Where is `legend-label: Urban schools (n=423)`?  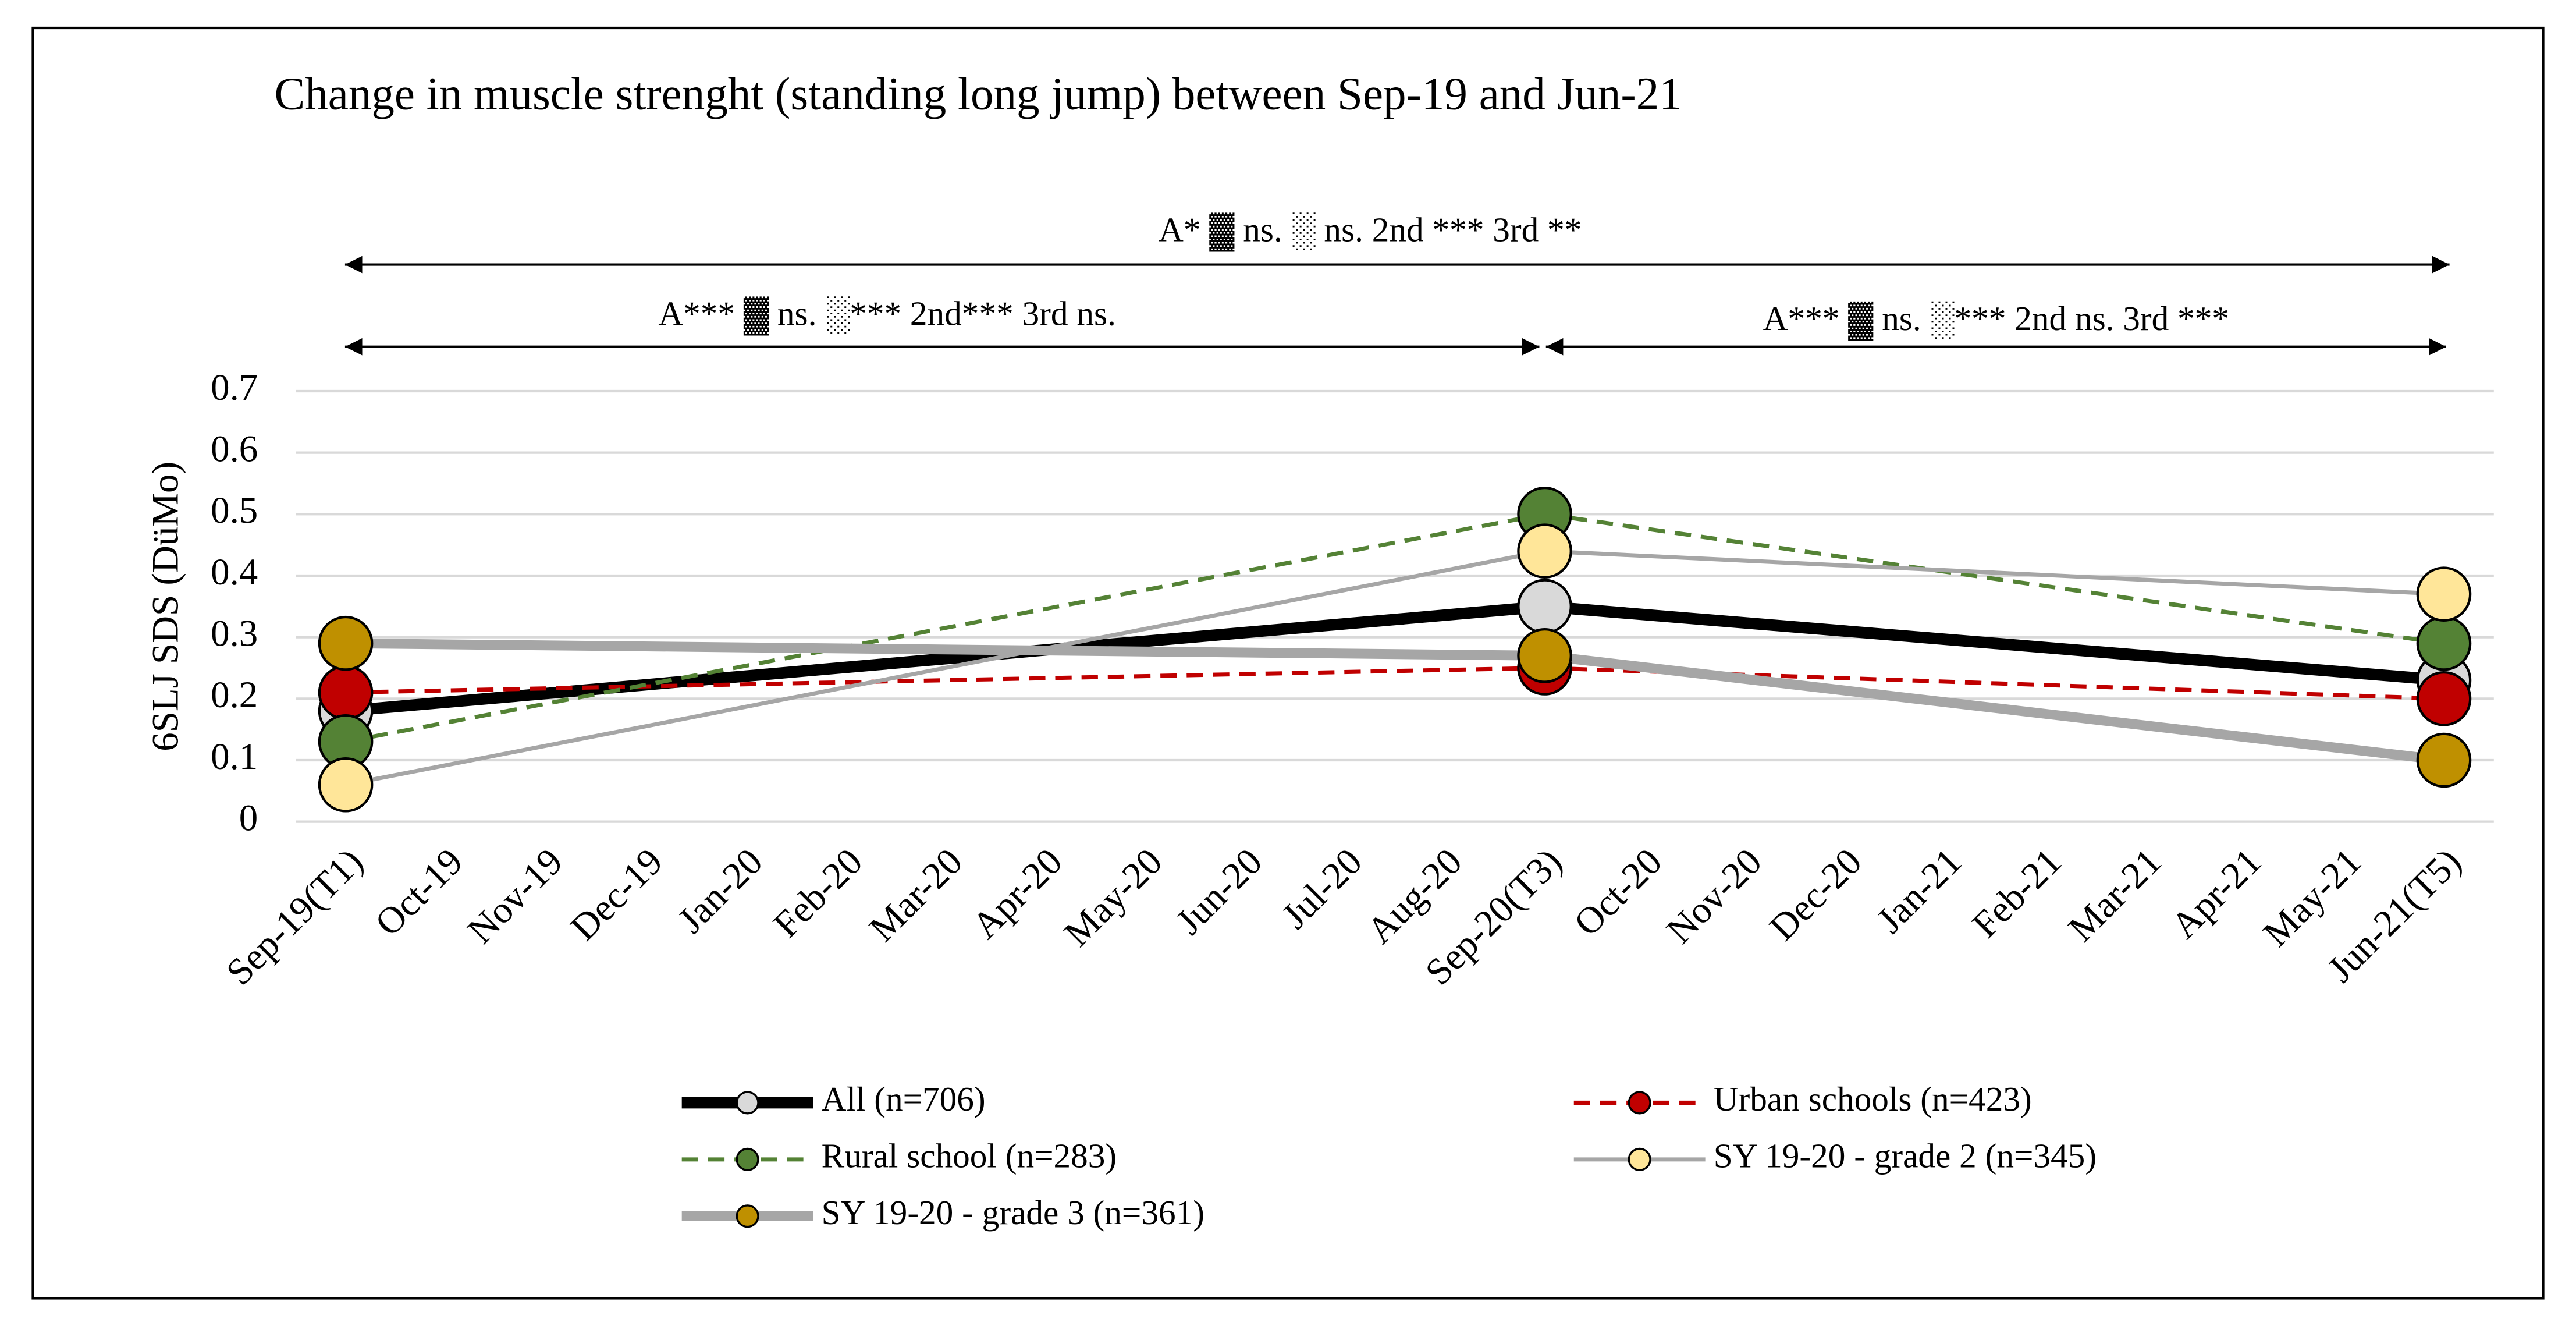
legend-label: Urban schools (n=423) is located at coordinates (1873, 1099).